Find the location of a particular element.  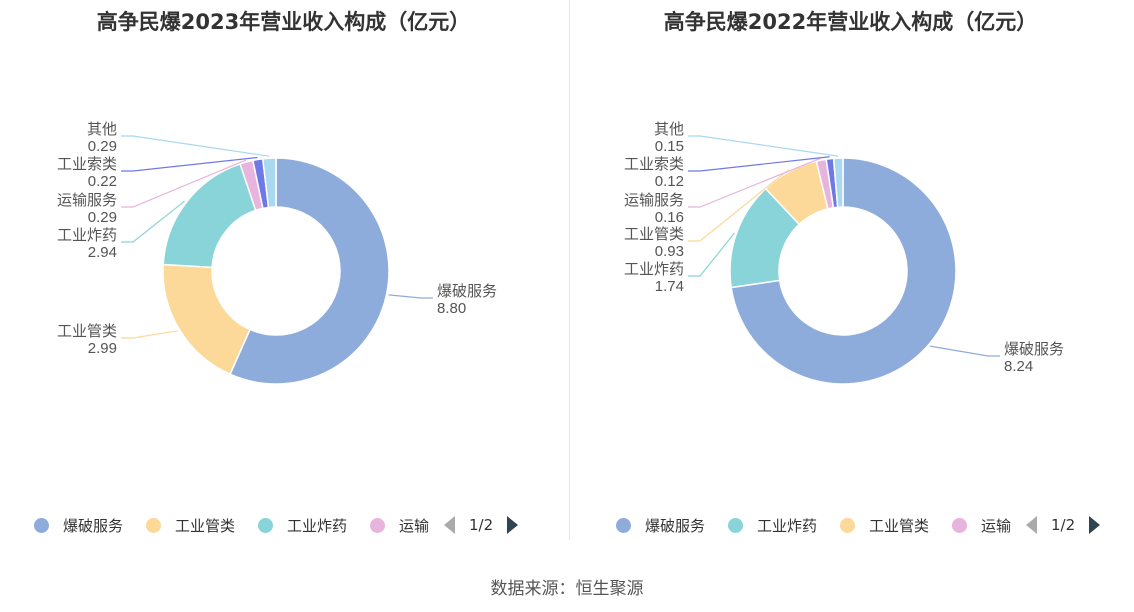

slice-label-value-2: 0.93 is located at coordinates (669, 251).